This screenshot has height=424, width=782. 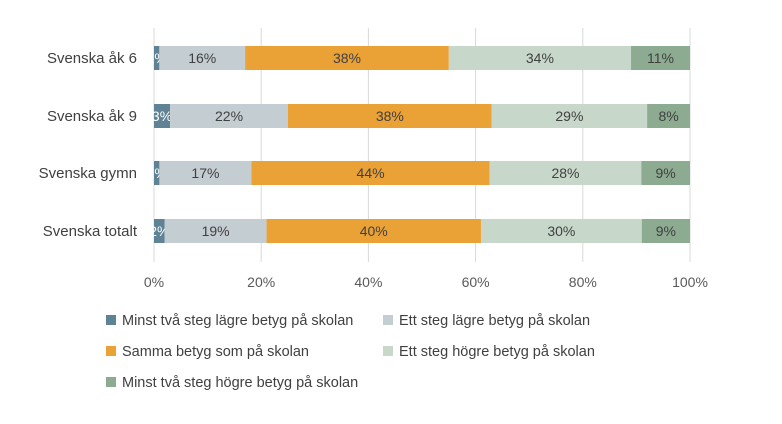 I want to click on data-label: 28%, so click(x=565, y=173).